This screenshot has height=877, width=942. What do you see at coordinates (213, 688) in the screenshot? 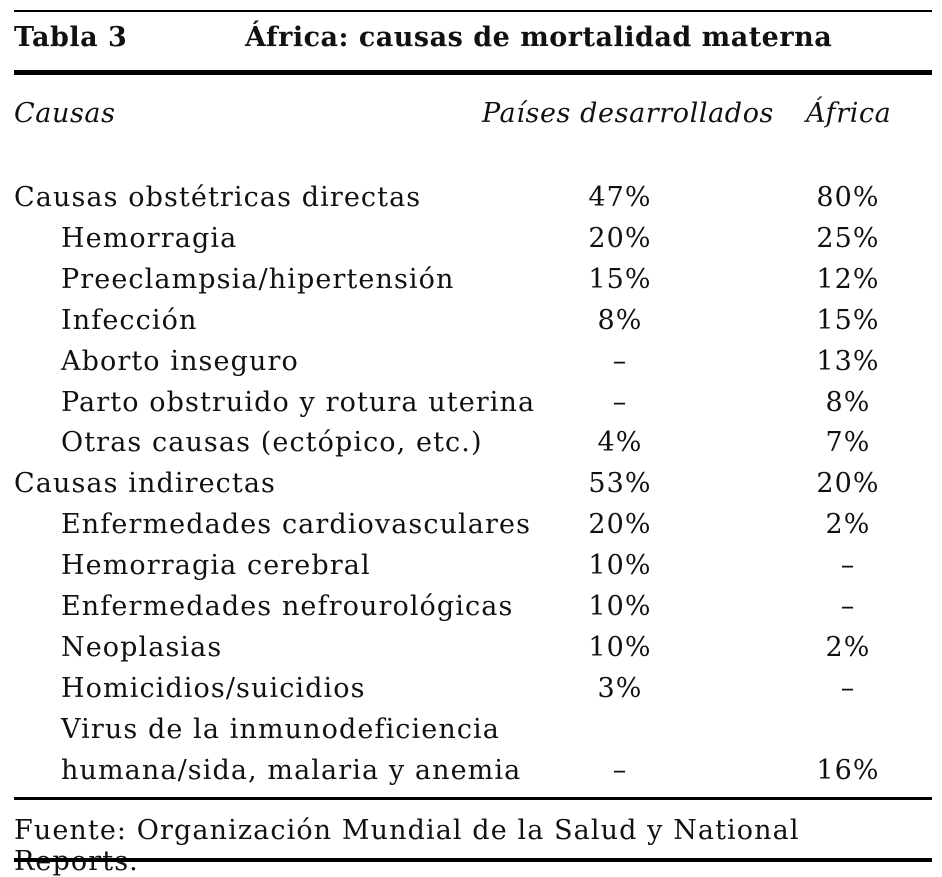
I see `row-label: Homicidios/suicidios` at bounding box center [213, 688].